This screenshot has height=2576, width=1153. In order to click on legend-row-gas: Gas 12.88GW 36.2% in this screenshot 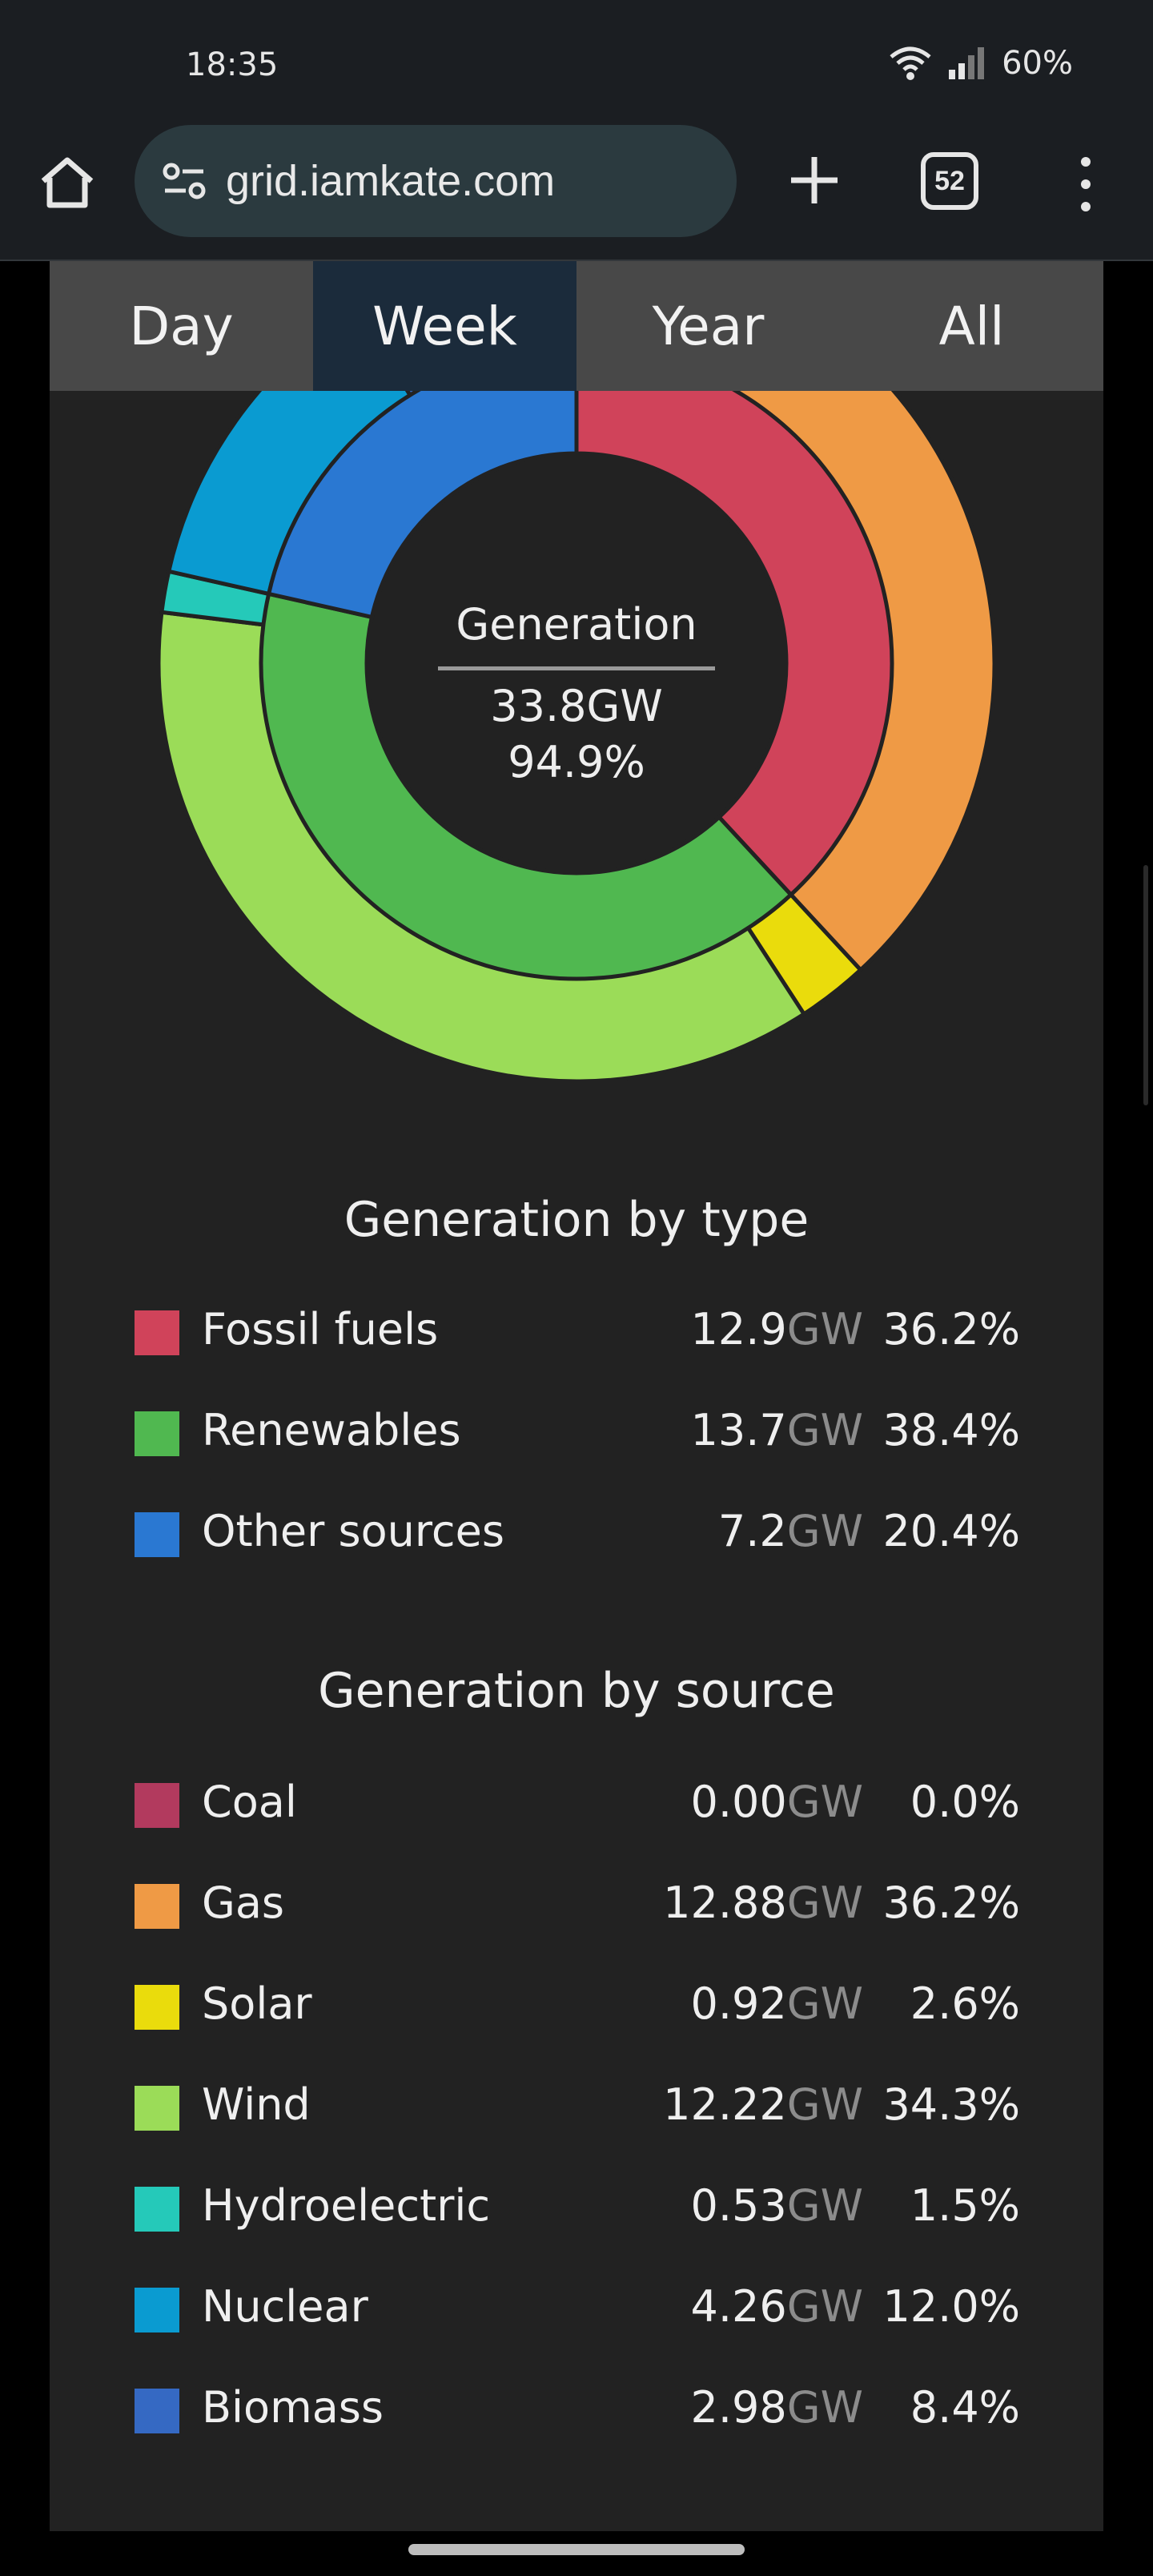, I will do `click(576, 1906)`.